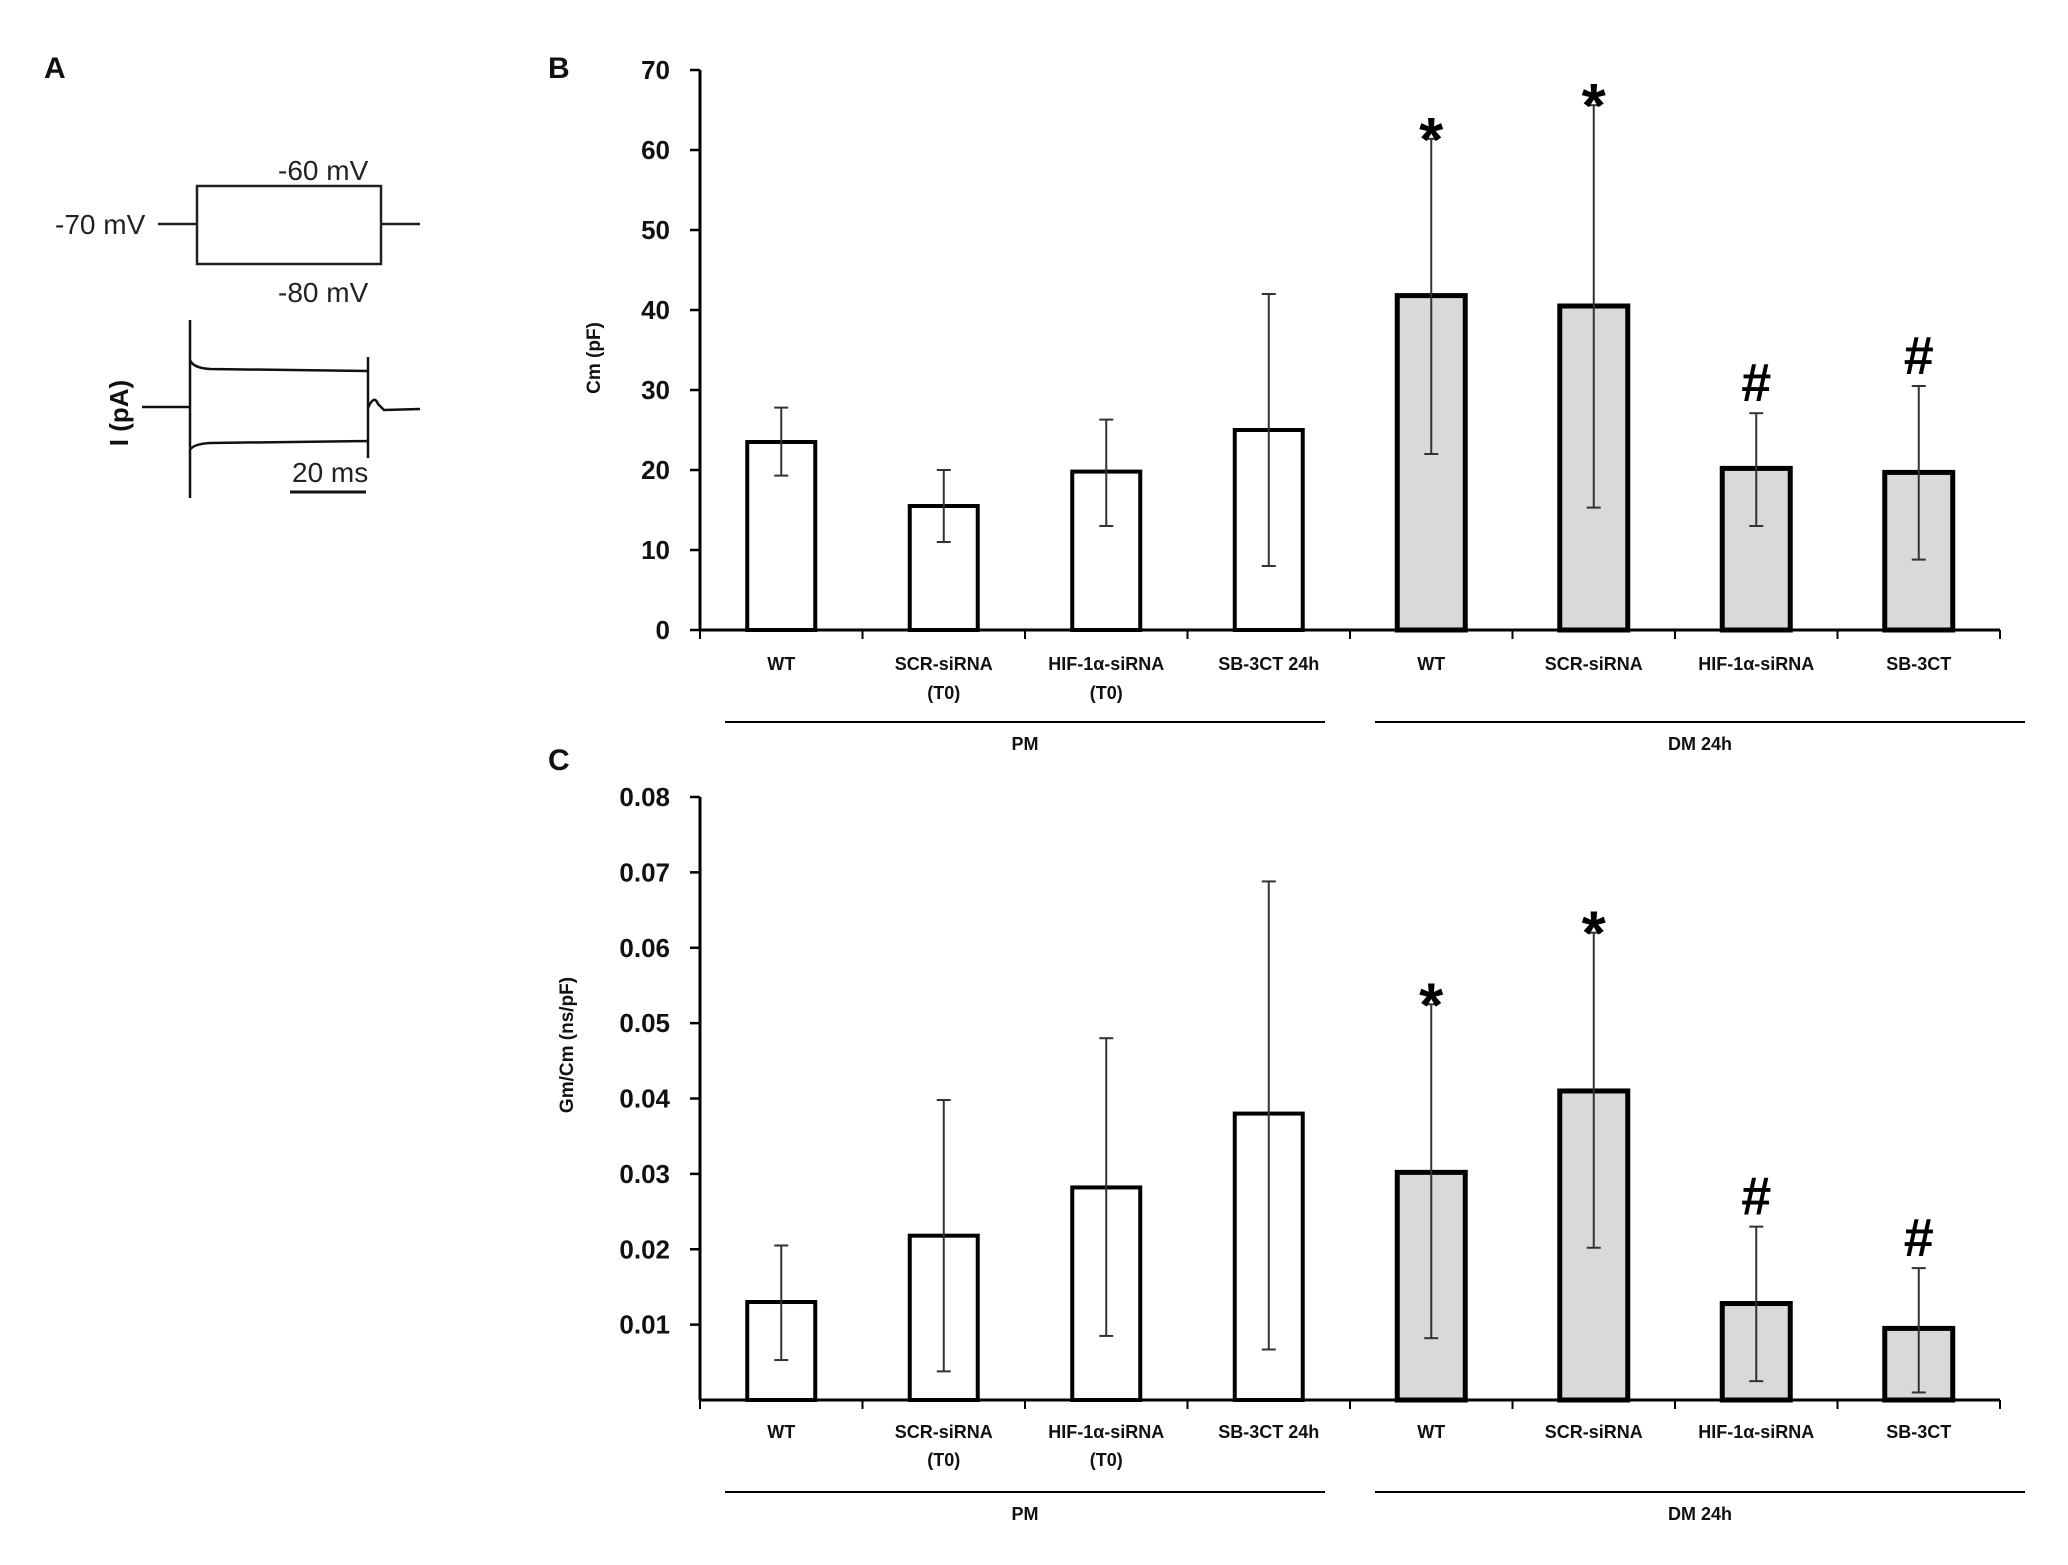  Describe the element at coordinates (323, 170) in the screenshot. I see `step-up-voltage-label: -60 mV` at that location.